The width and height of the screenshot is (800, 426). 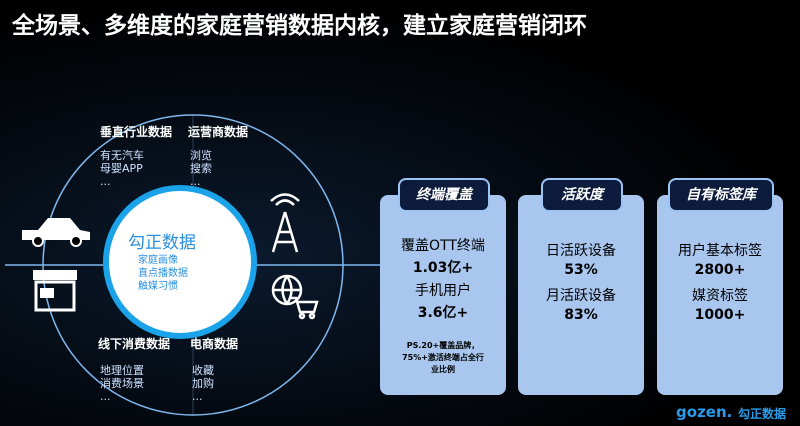 I want to click on text-line: 手机用户, so click(x=443, y=291).